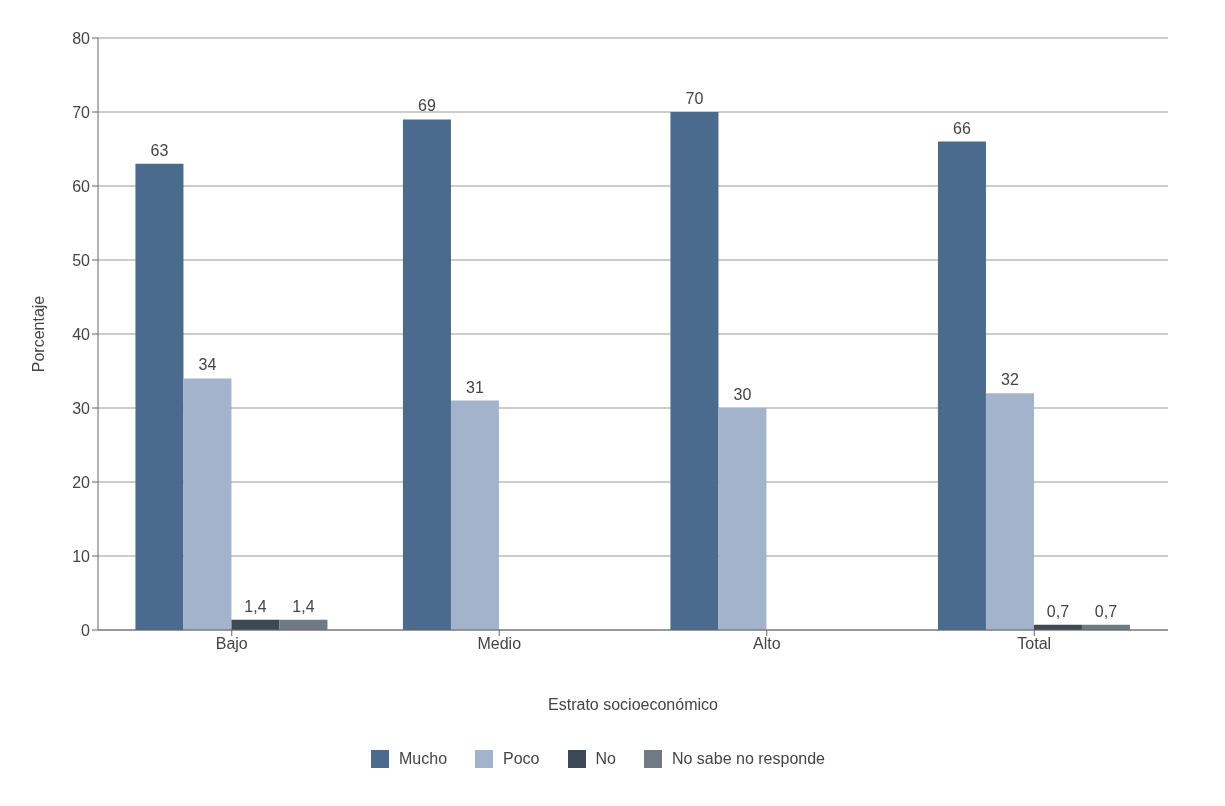  I want to click on legend-label: Poco, so click(521, 759).